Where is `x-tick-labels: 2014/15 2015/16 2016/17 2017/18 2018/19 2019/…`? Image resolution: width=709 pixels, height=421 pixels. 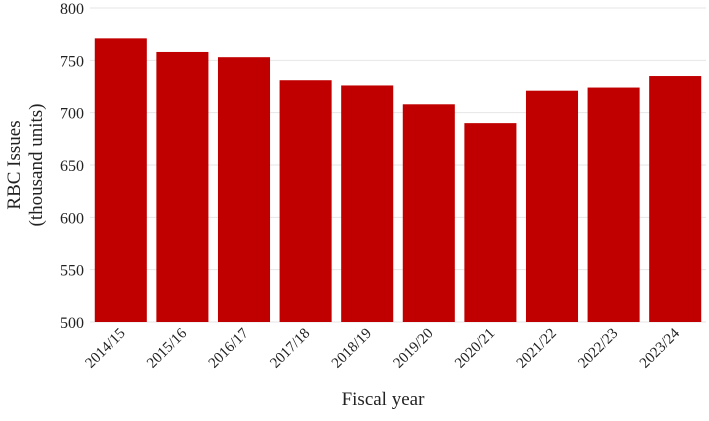
x-tick-labels: 2014/15 2015/16 2016/17 2017/18 2018/19 2019/… is located at coordinates (383, 348).